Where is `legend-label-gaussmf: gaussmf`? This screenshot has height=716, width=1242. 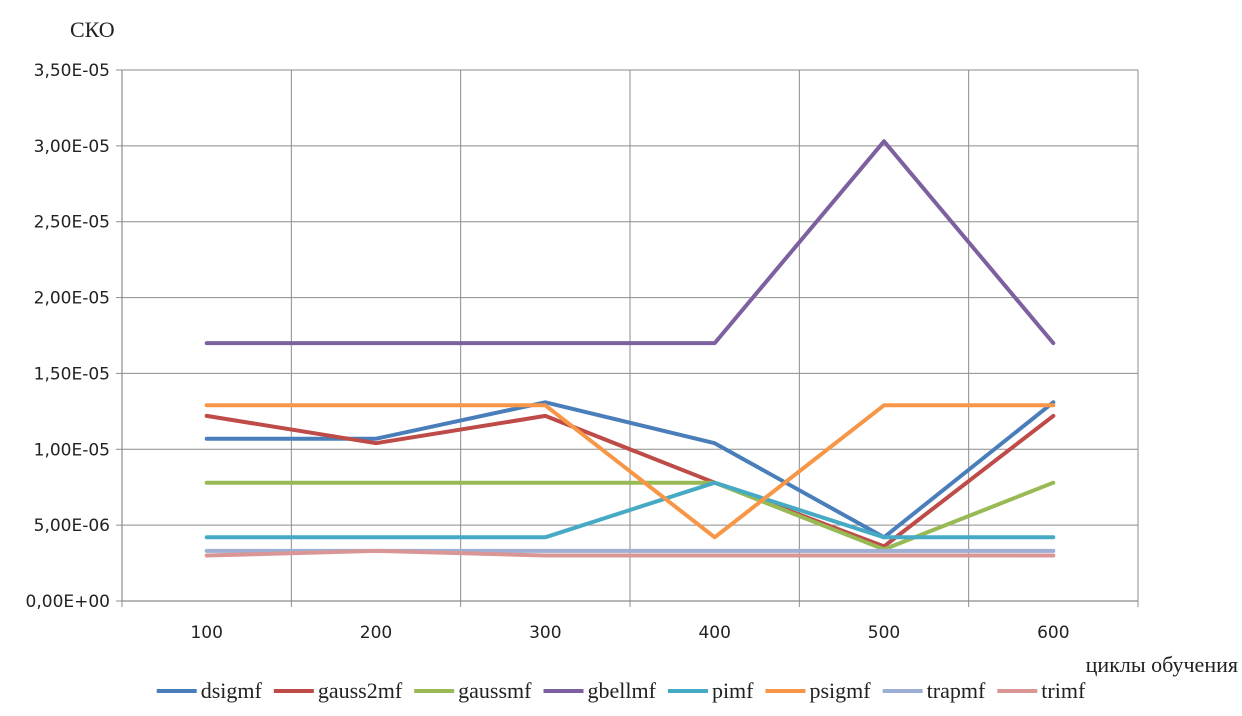
legend-label-gaussmf: gaussmf is located at coordinates (495, 690).